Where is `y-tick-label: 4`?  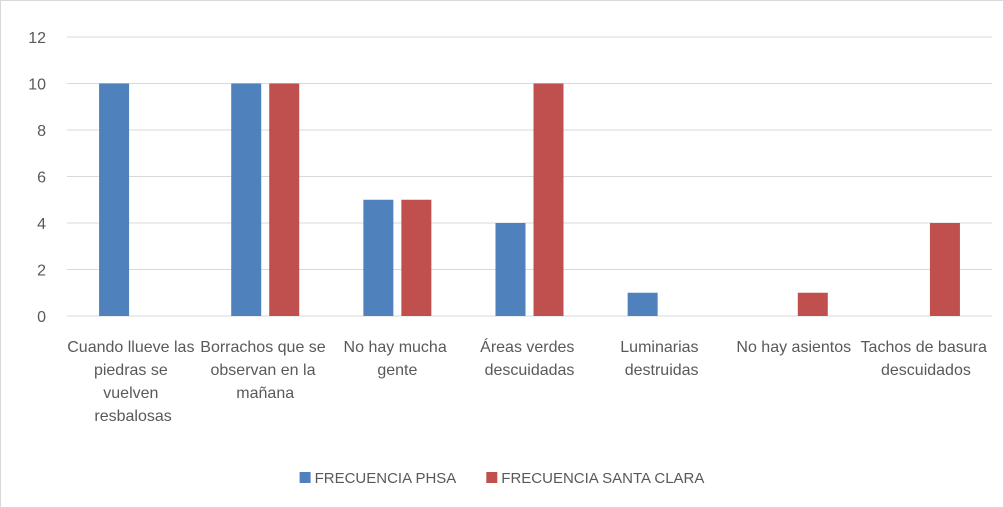
y-tick-label: 4 is located at coordinates (41, 224).